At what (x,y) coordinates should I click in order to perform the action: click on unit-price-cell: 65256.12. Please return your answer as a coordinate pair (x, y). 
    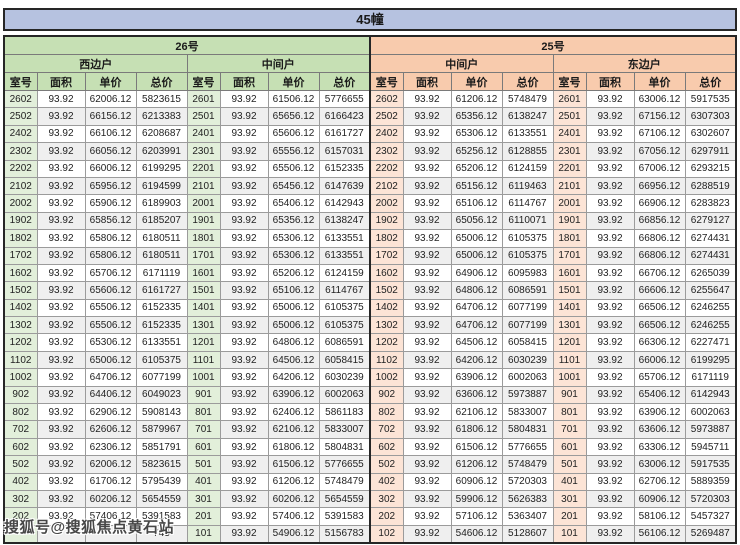
    Looking at the image, I should click on (476, 151).